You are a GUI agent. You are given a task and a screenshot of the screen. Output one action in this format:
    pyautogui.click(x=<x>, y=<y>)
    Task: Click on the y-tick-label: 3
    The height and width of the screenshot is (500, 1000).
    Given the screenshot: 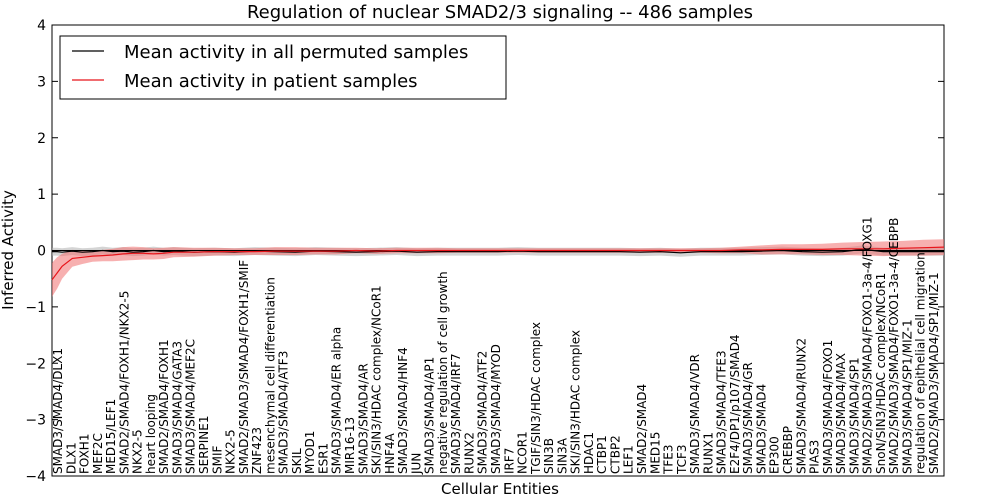 What is the action you would take?
    pyautogui.click(x=41, y=82)
    